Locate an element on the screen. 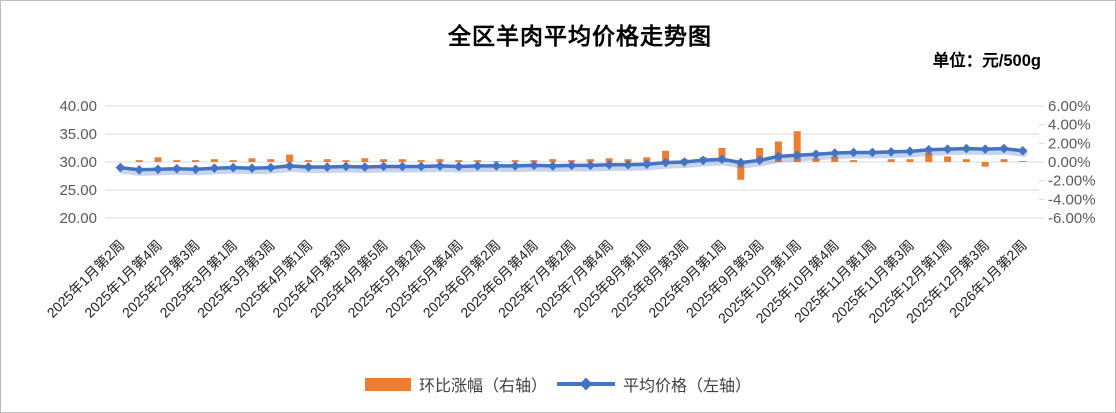  right-axis-labels: 6.00% 4.00%2.00% 0.00% -2.00%-4.00% -6.00% is located at coordinates (1067, 162).